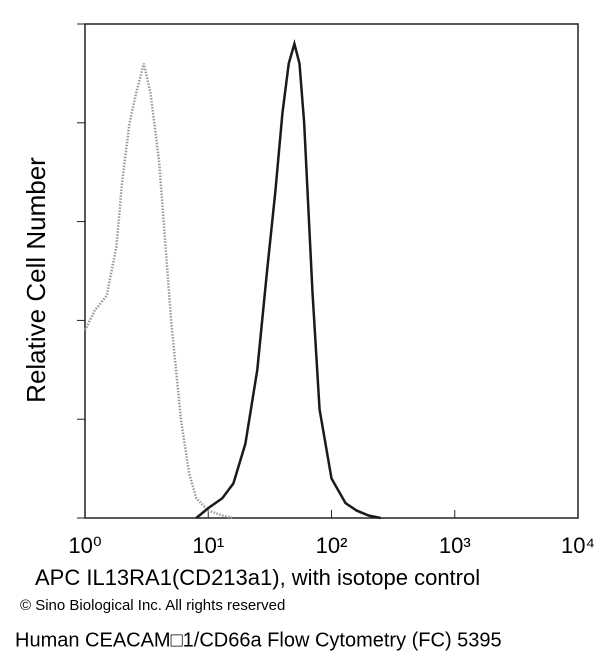  Describe the element at coordinates (455, 545) in the screenshot. I see `x-tick-label: 10³` at that location.